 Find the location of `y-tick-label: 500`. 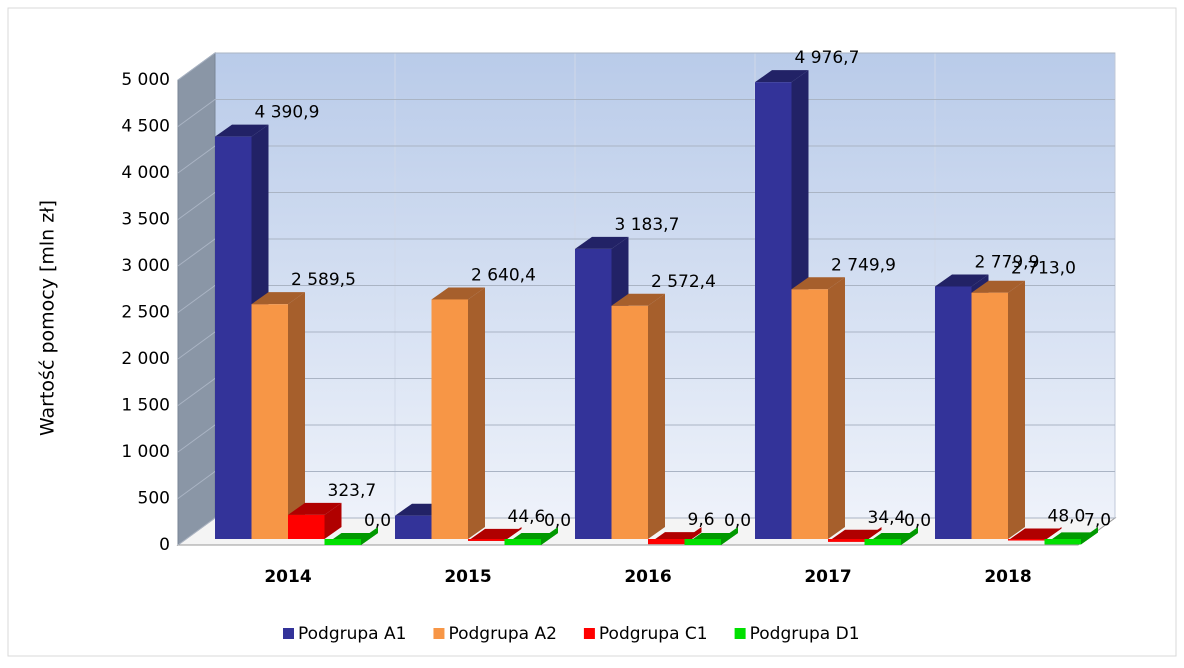

y-tick-label: 500 is located at coordinates (154, 499).